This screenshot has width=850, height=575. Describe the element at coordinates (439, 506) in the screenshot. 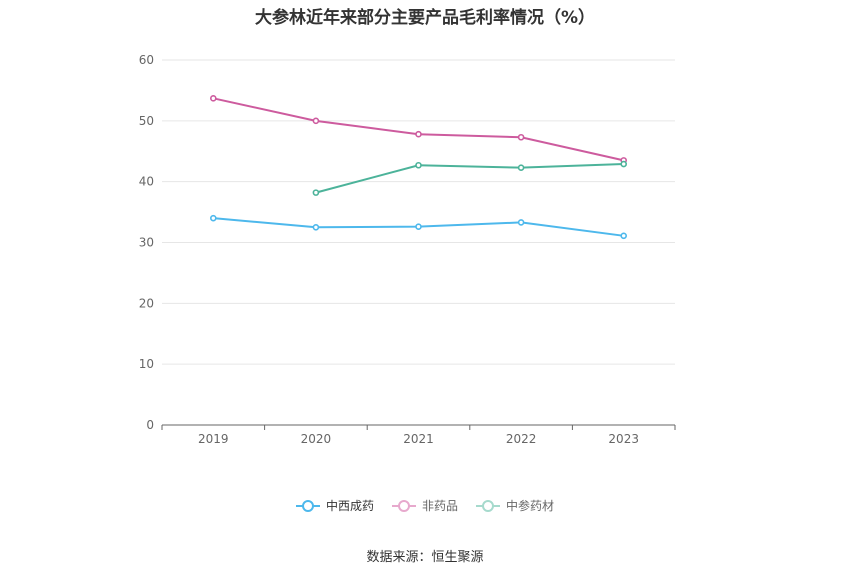

I see `legend-label: 非药品` at that location.